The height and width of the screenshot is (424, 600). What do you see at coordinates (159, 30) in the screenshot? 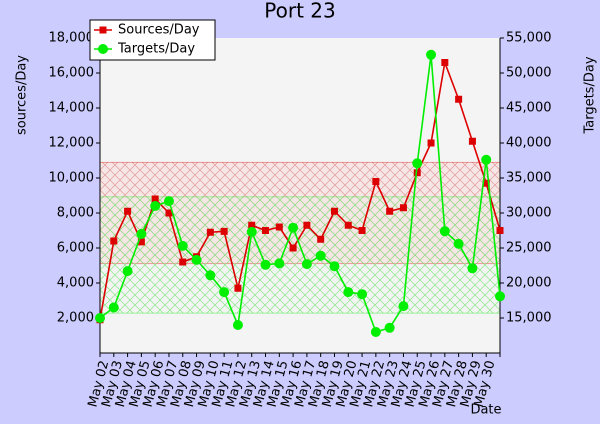
I see `legend-label: Sources/Day` at bounding box center [159, 30].